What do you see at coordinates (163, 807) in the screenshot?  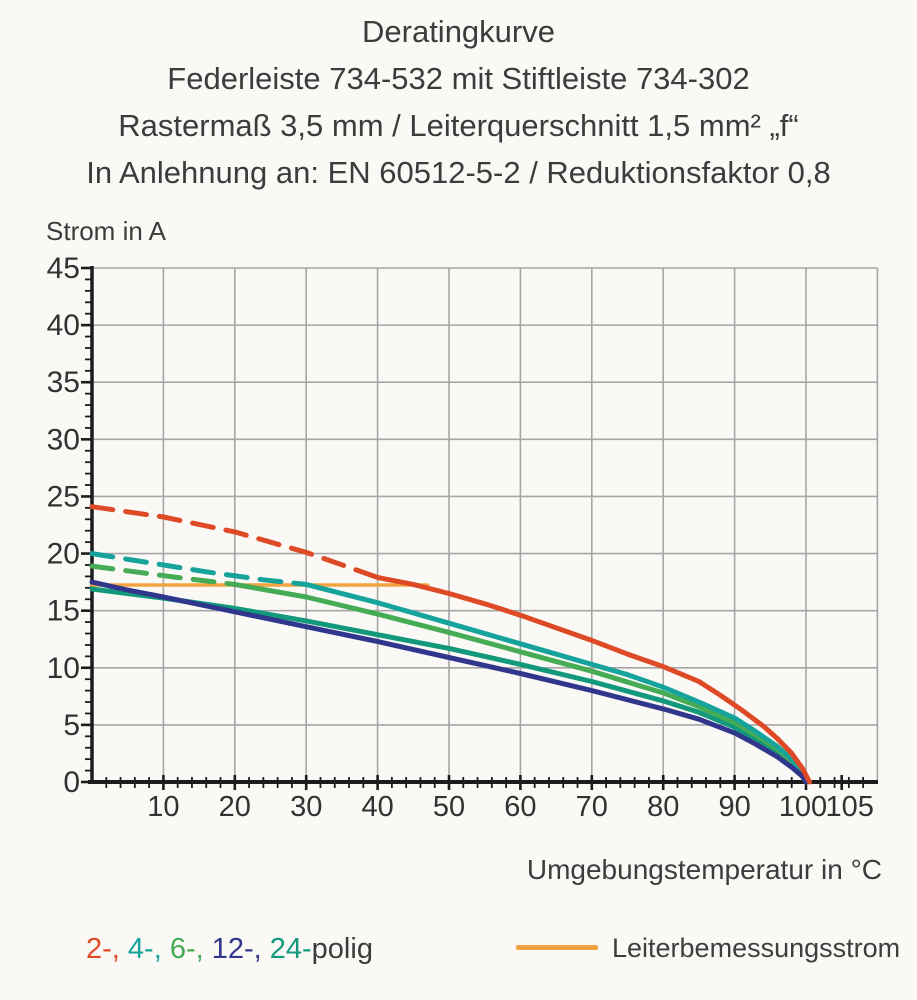 I see `x-tick-label: 10` at bounding box center [163, 807].